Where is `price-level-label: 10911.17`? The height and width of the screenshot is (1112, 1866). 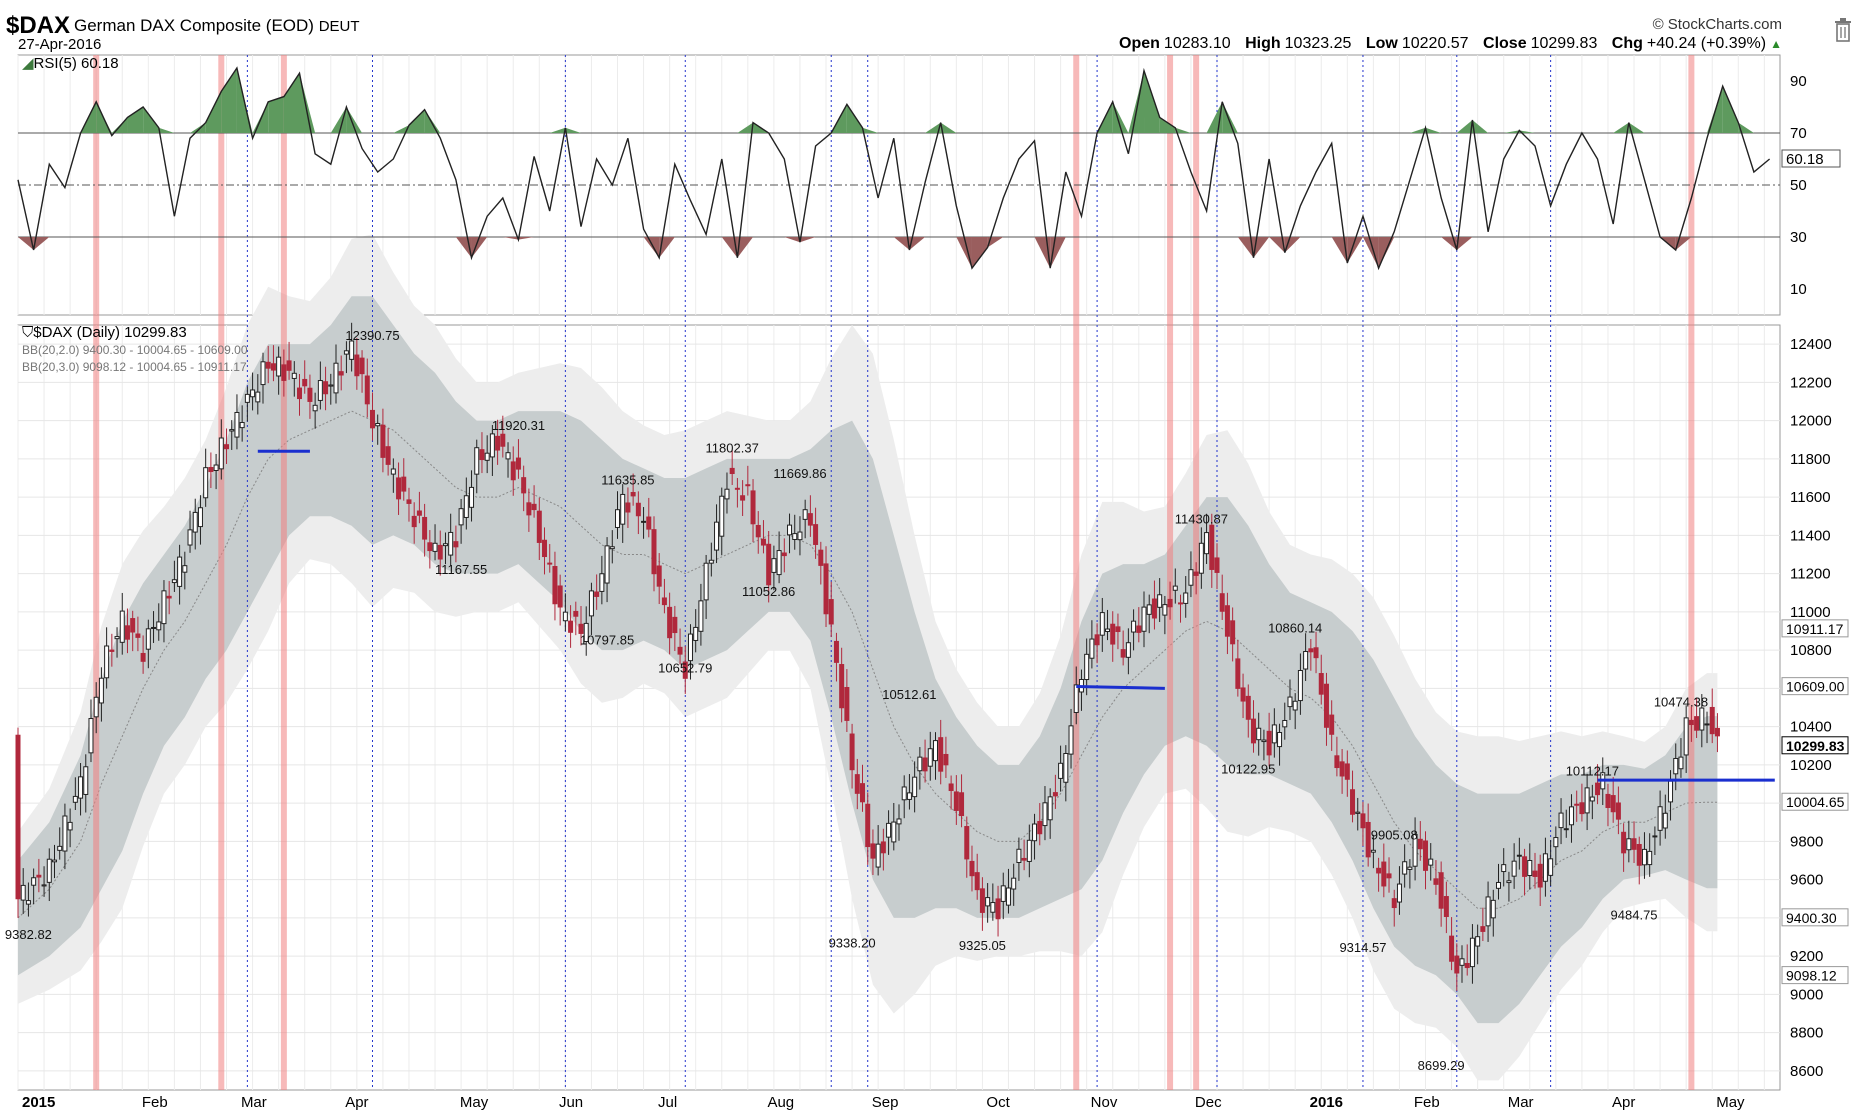
price-level-label: 10911.17 is located at coordinates (1815, 629).